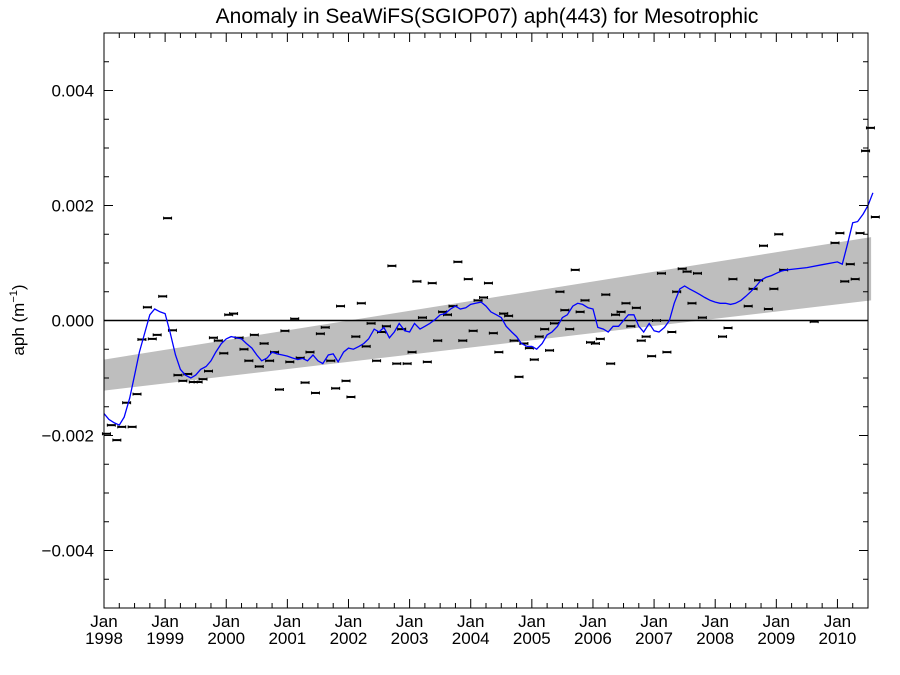 The height and width of the screenshot is (675, 900). I want to click on x-tick-label-year: 2001, so click(287, 638).